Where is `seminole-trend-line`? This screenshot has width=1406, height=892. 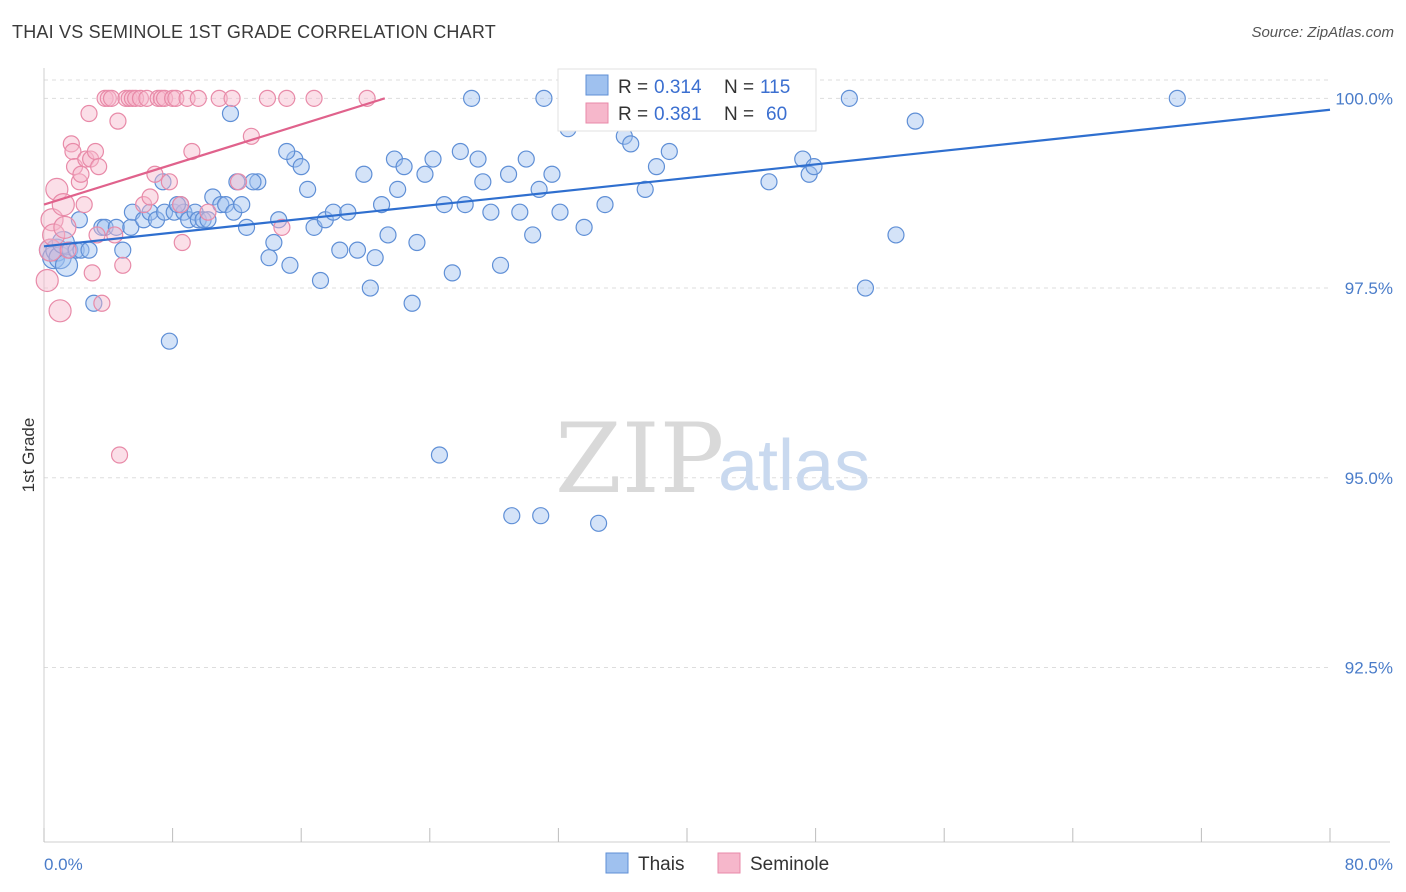
seminole-trend-line is located at coordinates (214, 151).